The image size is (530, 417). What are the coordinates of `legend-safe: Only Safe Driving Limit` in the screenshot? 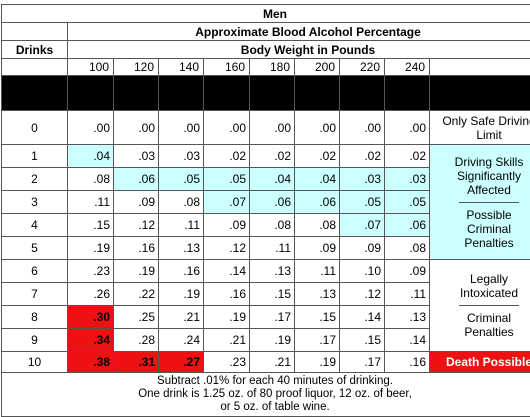 It's located at (480, 128).